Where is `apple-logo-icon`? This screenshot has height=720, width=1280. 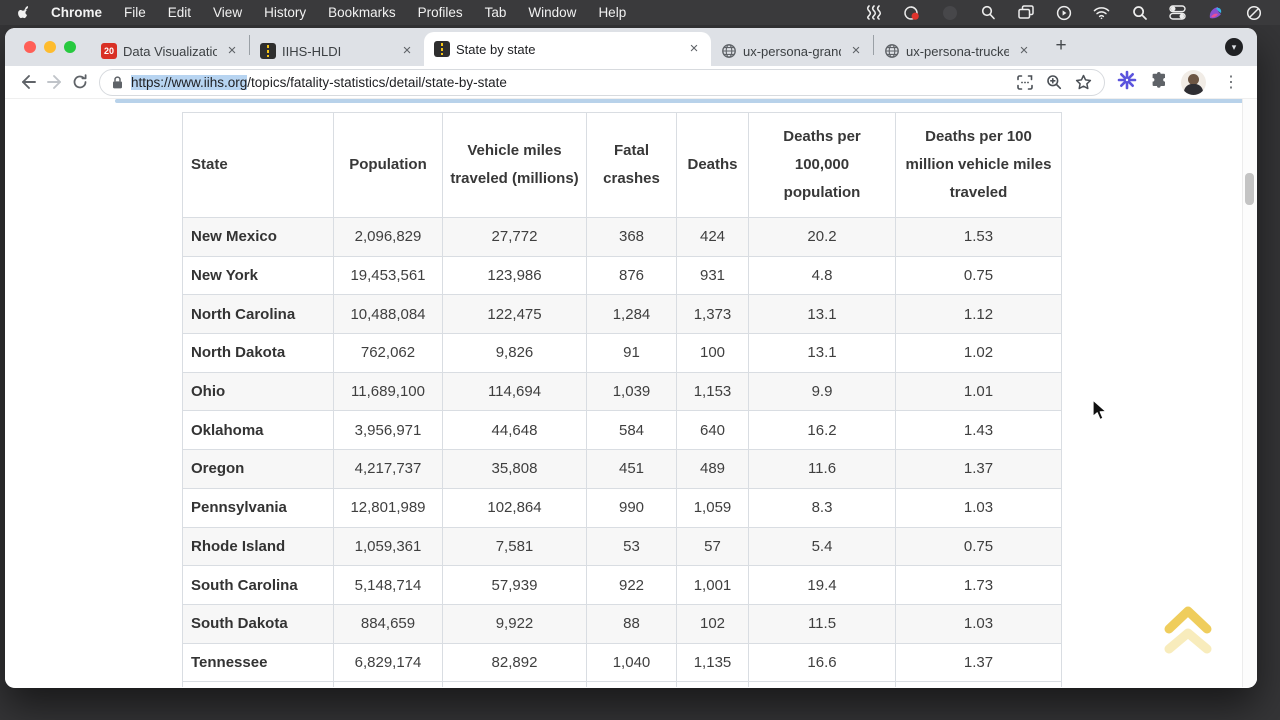 apple-logo-icon is located at coordinates (23, 11).